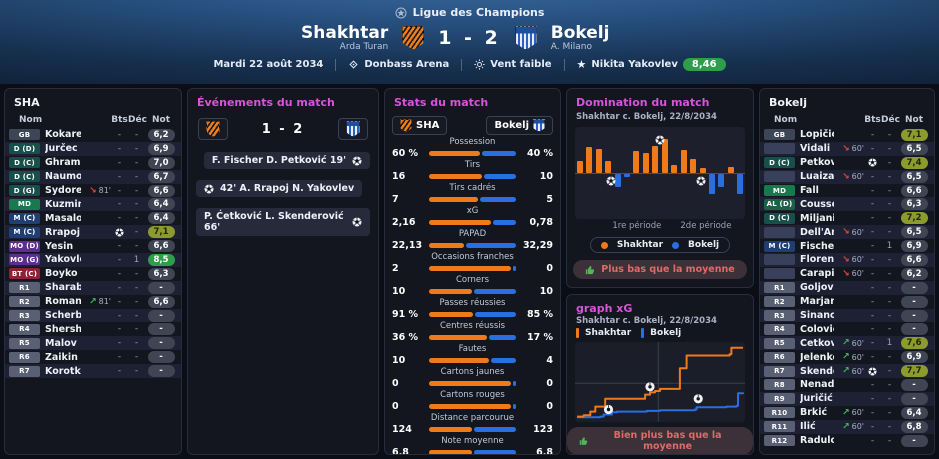 The height and width of the screenshot is (459, 939). I want to click on player-name: Yakovlev, so click(63, 260).